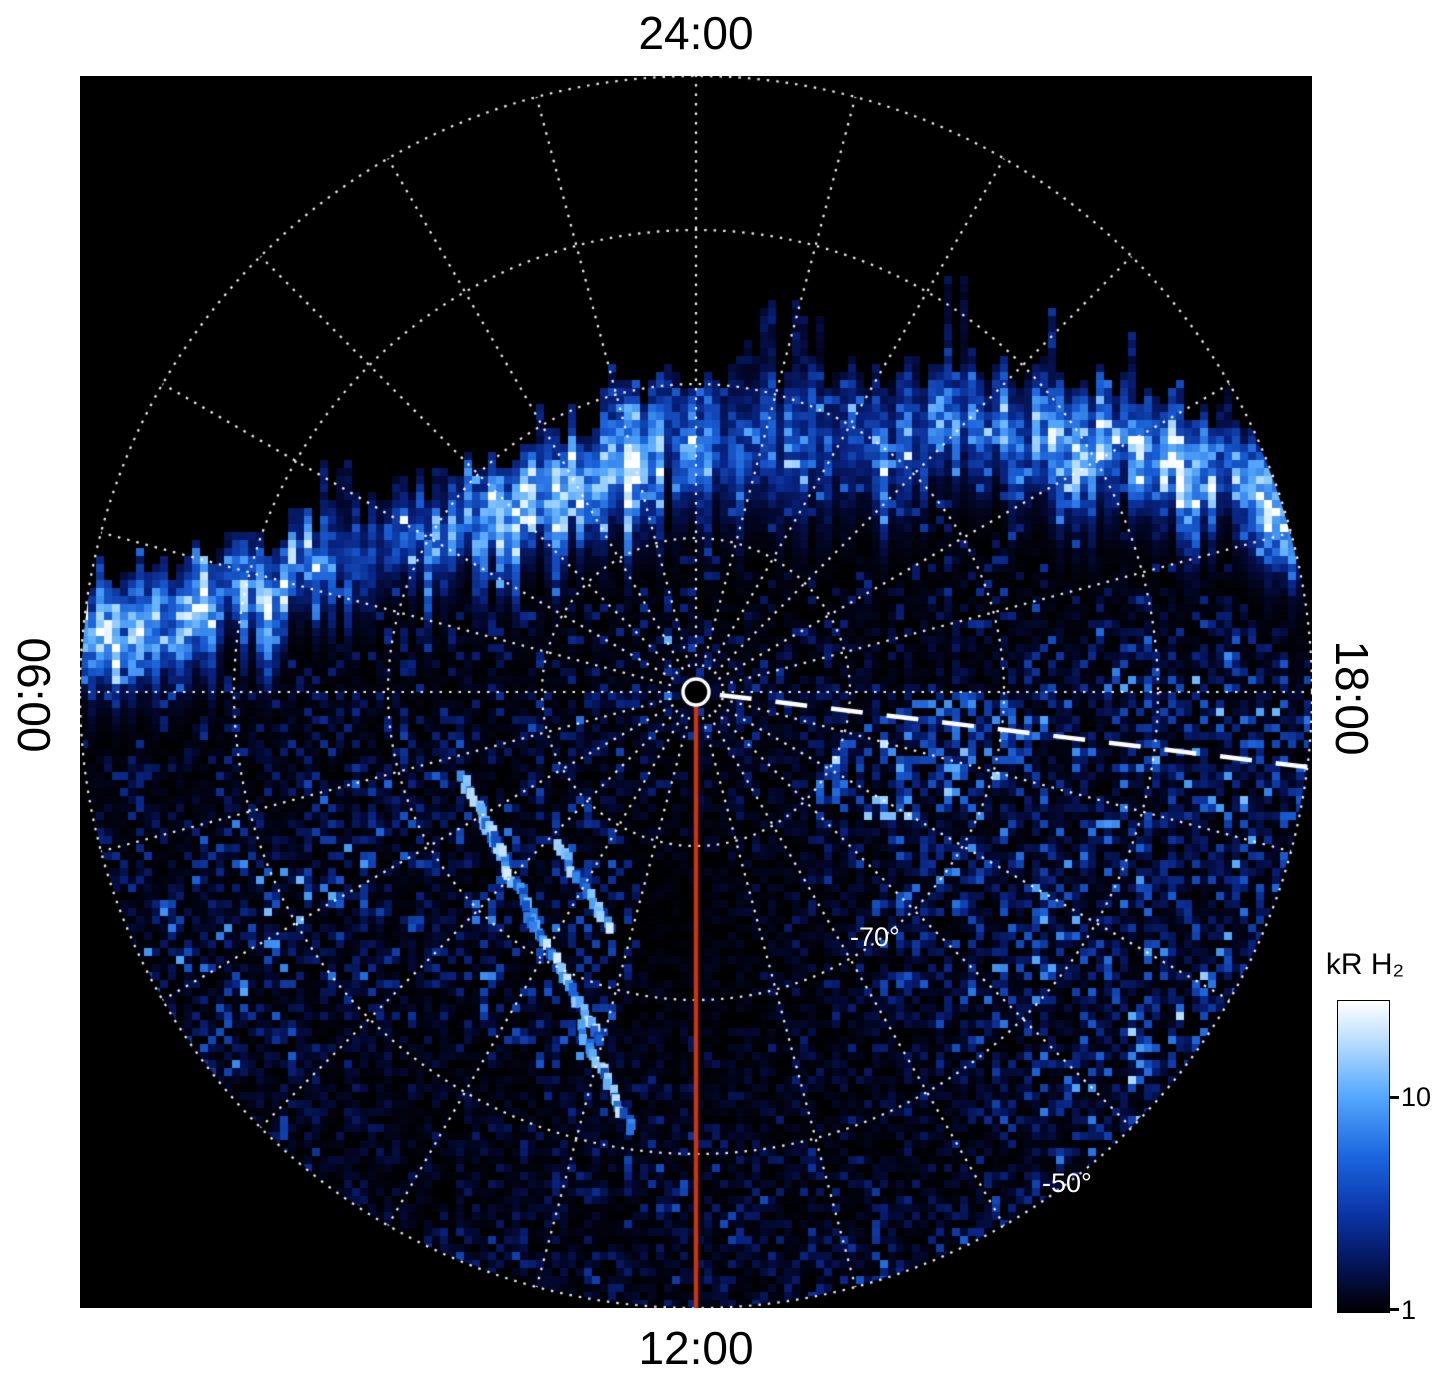 Image resolution: width=1447 pixels, height=1384 pixels. Describe the element at coordinates (1363, 1156) in the screenshot. I see `colorbar-gradient` at that location.